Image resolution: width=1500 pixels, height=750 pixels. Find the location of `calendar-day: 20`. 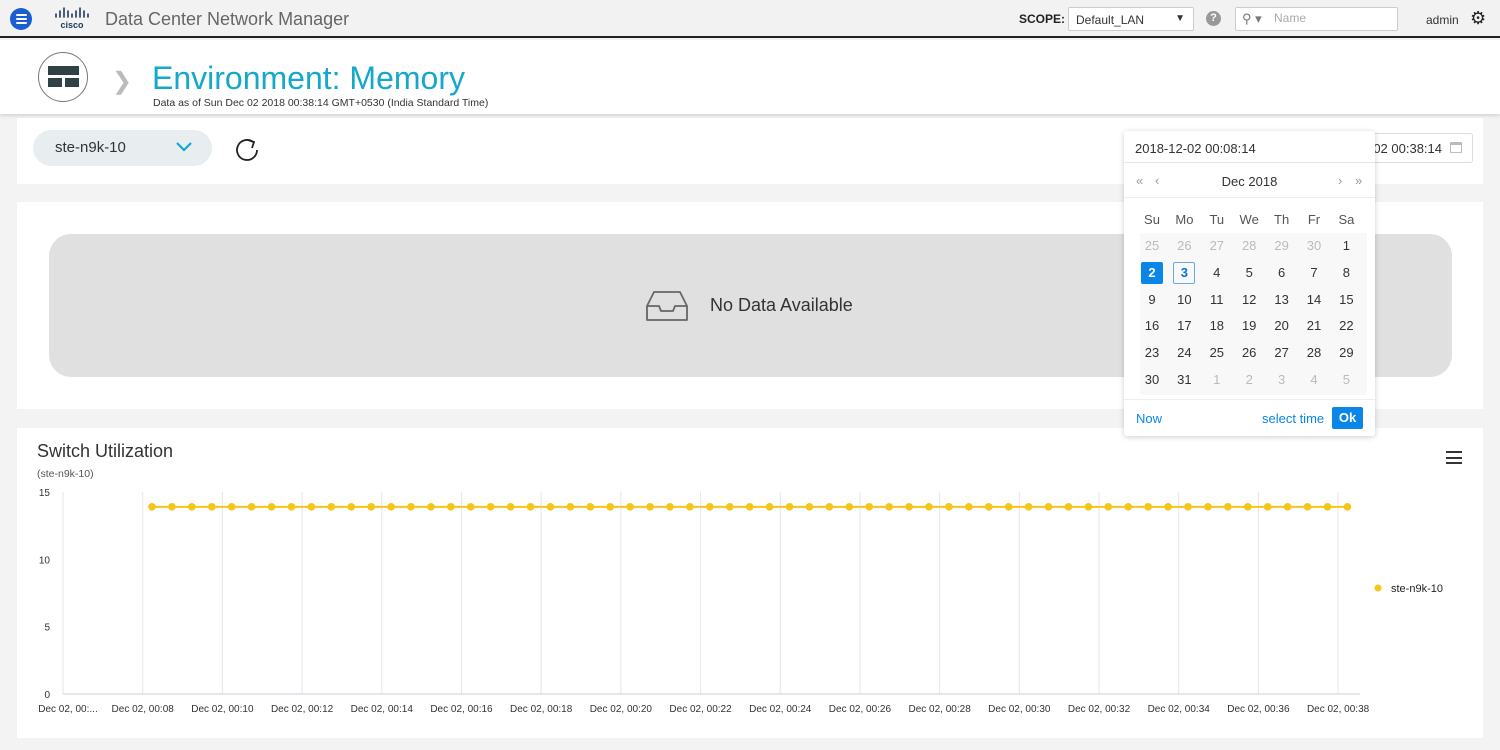

calendar-day: 20 is located at coordinates (1281, 326).